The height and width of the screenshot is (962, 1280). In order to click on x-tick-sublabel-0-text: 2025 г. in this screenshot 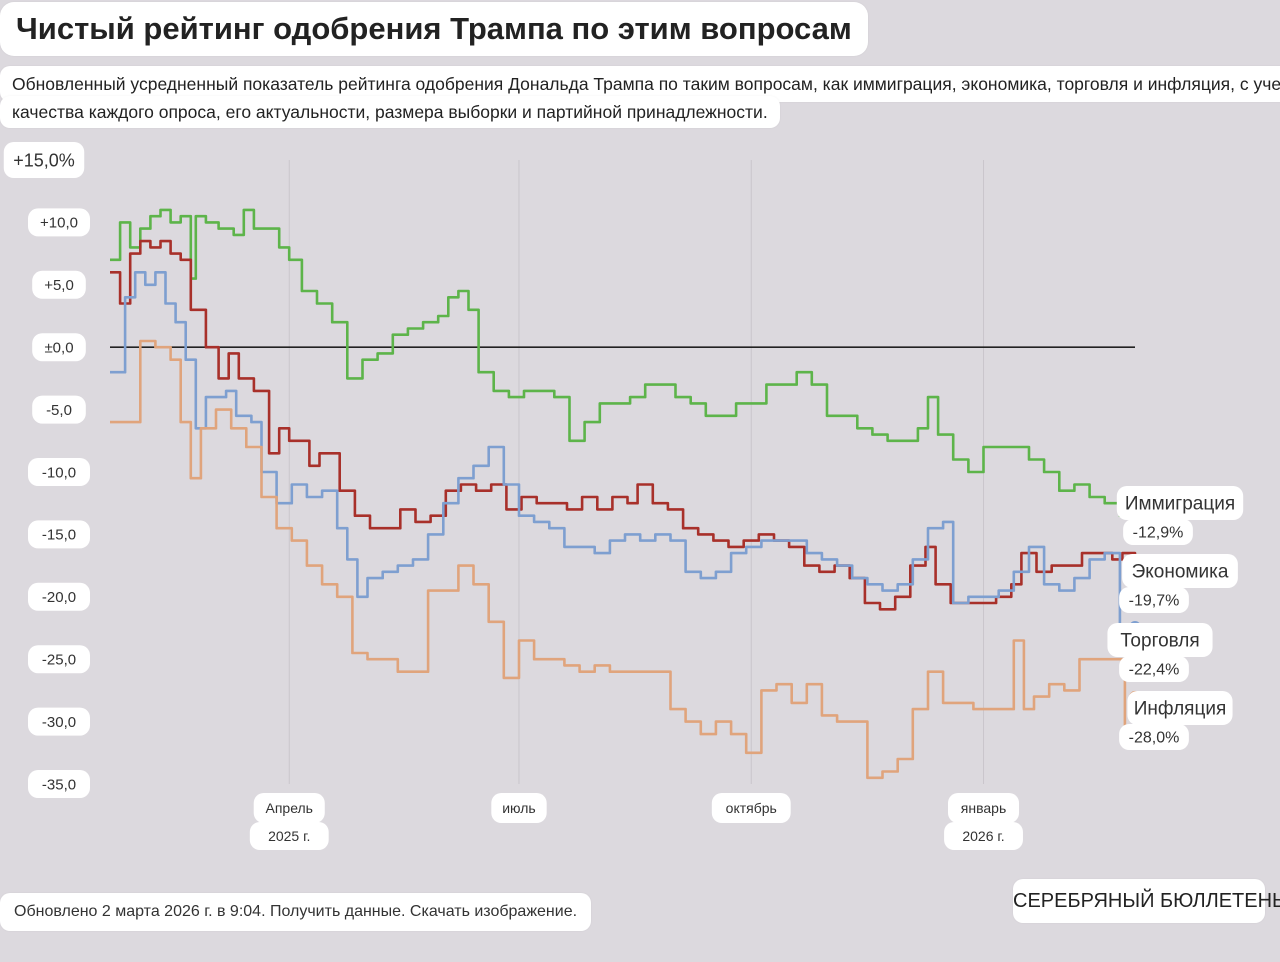, I will do `click(289, 836)`.